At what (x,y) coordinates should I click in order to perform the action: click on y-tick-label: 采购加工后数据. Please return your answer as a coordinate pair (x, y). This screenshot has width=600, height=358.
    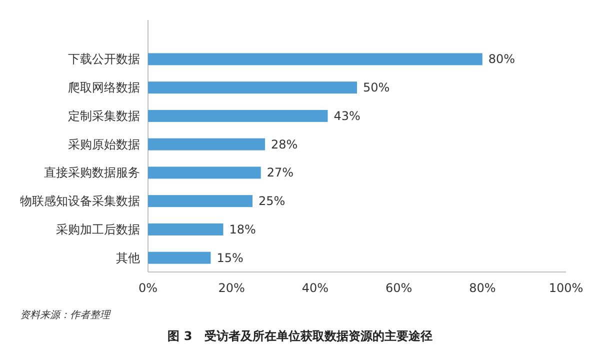
    Looking at the image, I should click on (98, 229).